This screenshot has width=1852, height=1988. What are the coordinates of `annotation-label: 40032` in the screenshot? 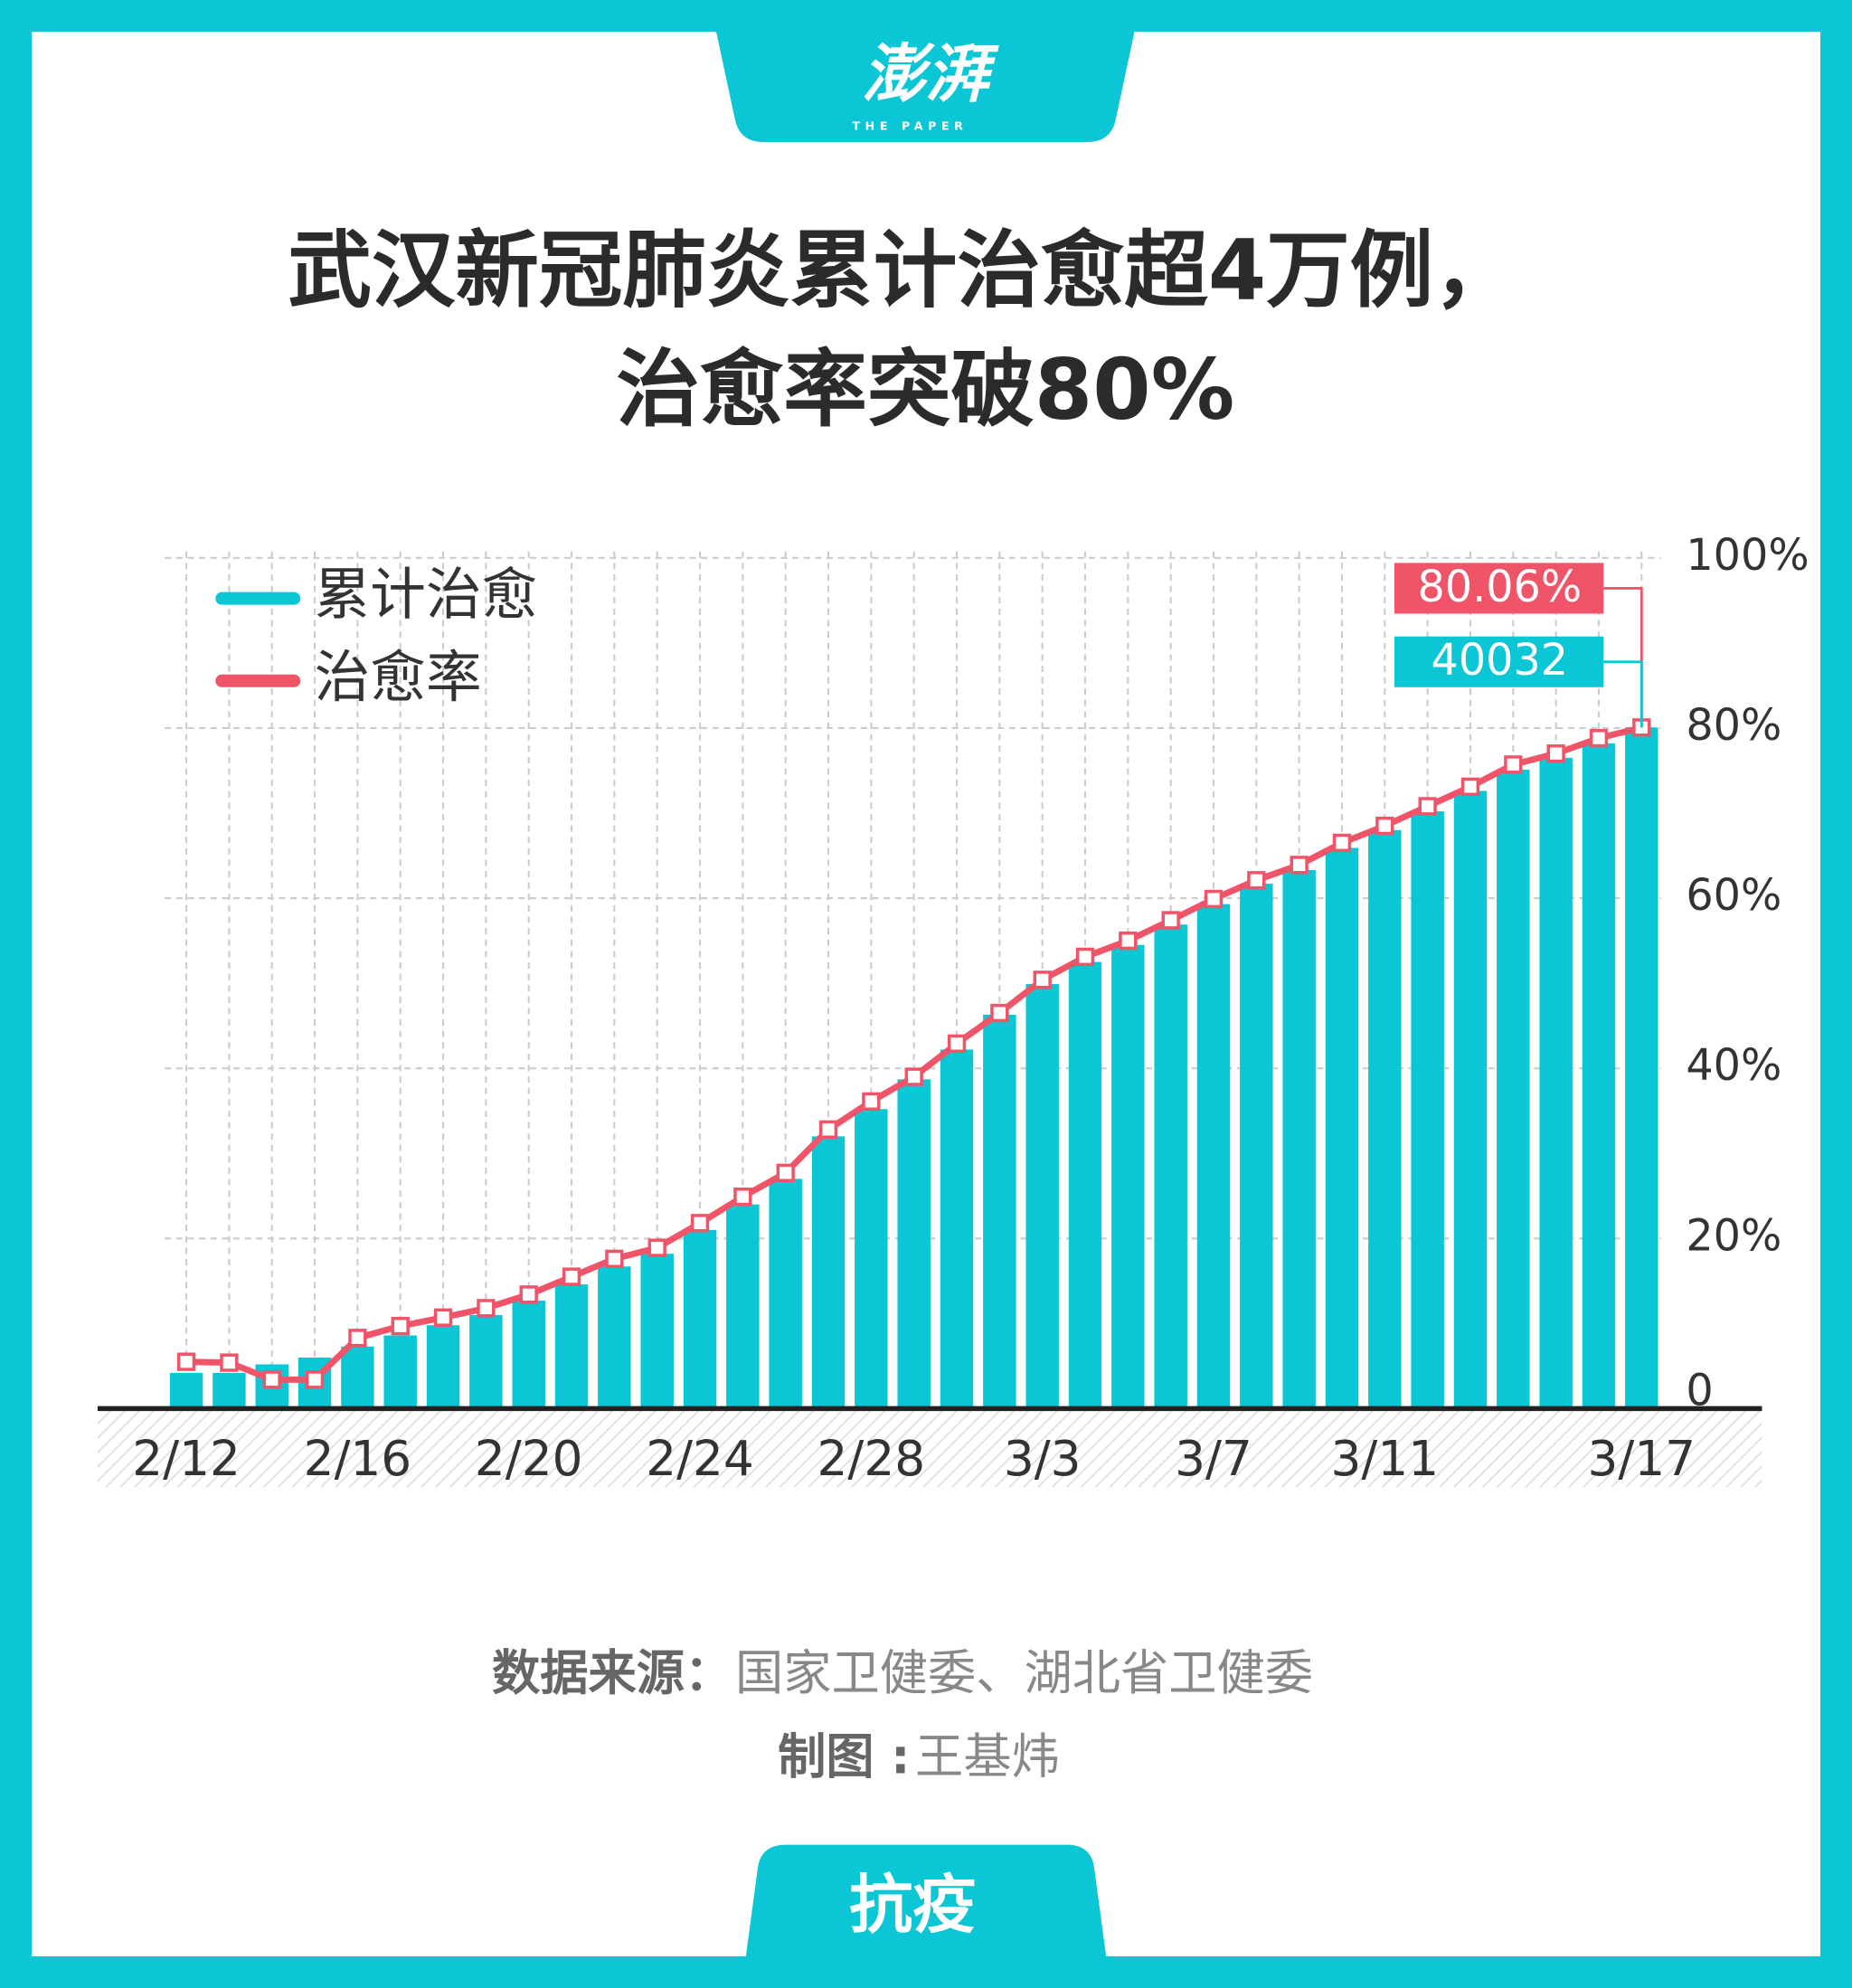 It's located at (1501, 661).